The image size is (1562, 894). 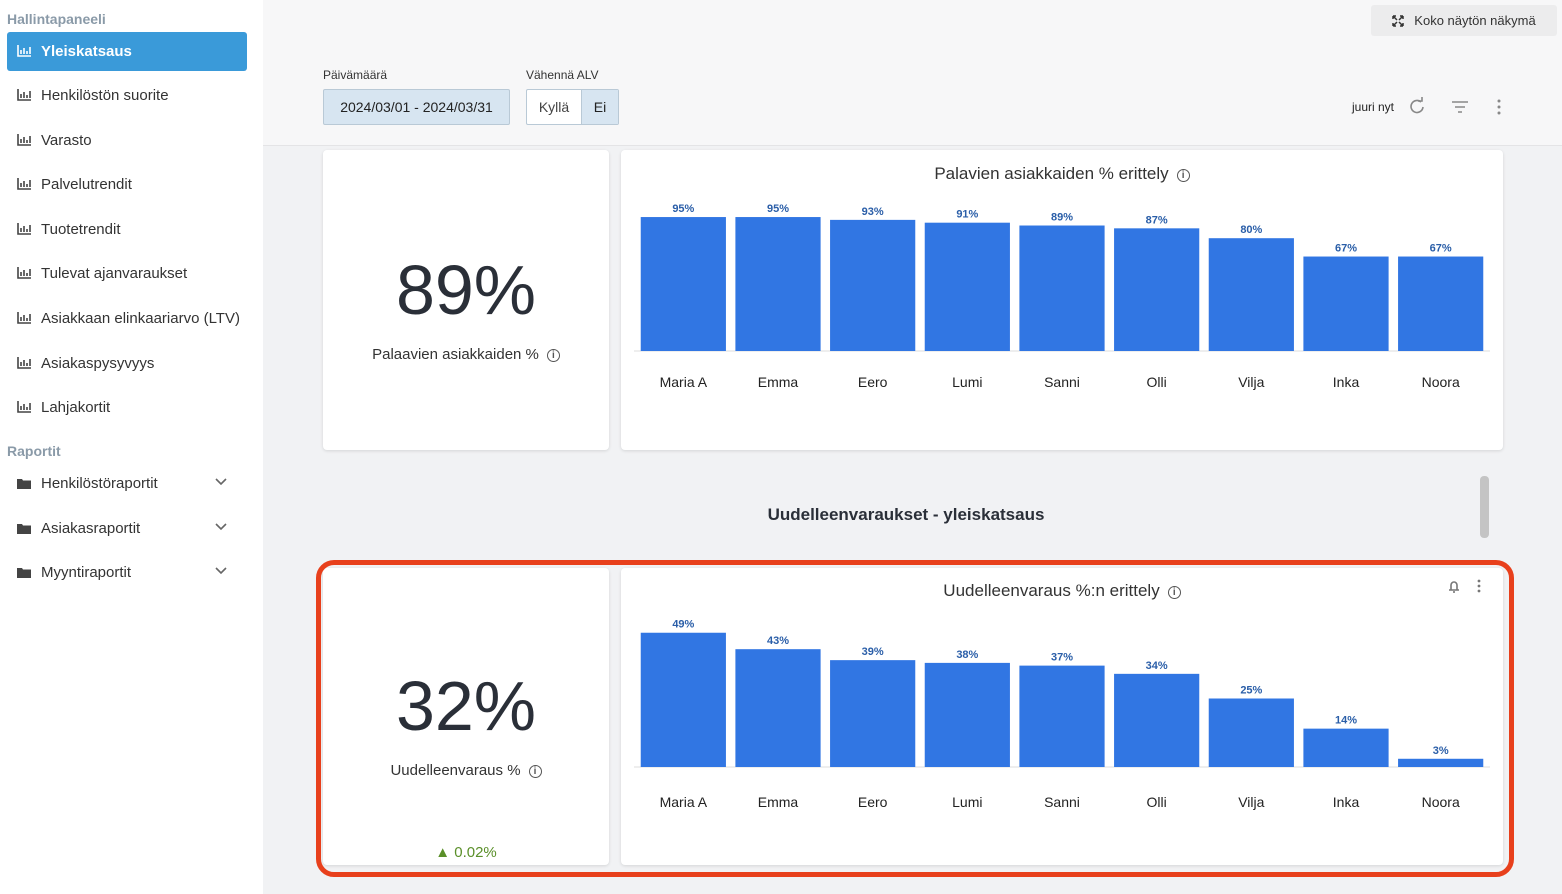 What do you see at coordinates (778, 802) in the screenshot?
I see `x-tick-label: Emma` at bounding box center [778, 802].